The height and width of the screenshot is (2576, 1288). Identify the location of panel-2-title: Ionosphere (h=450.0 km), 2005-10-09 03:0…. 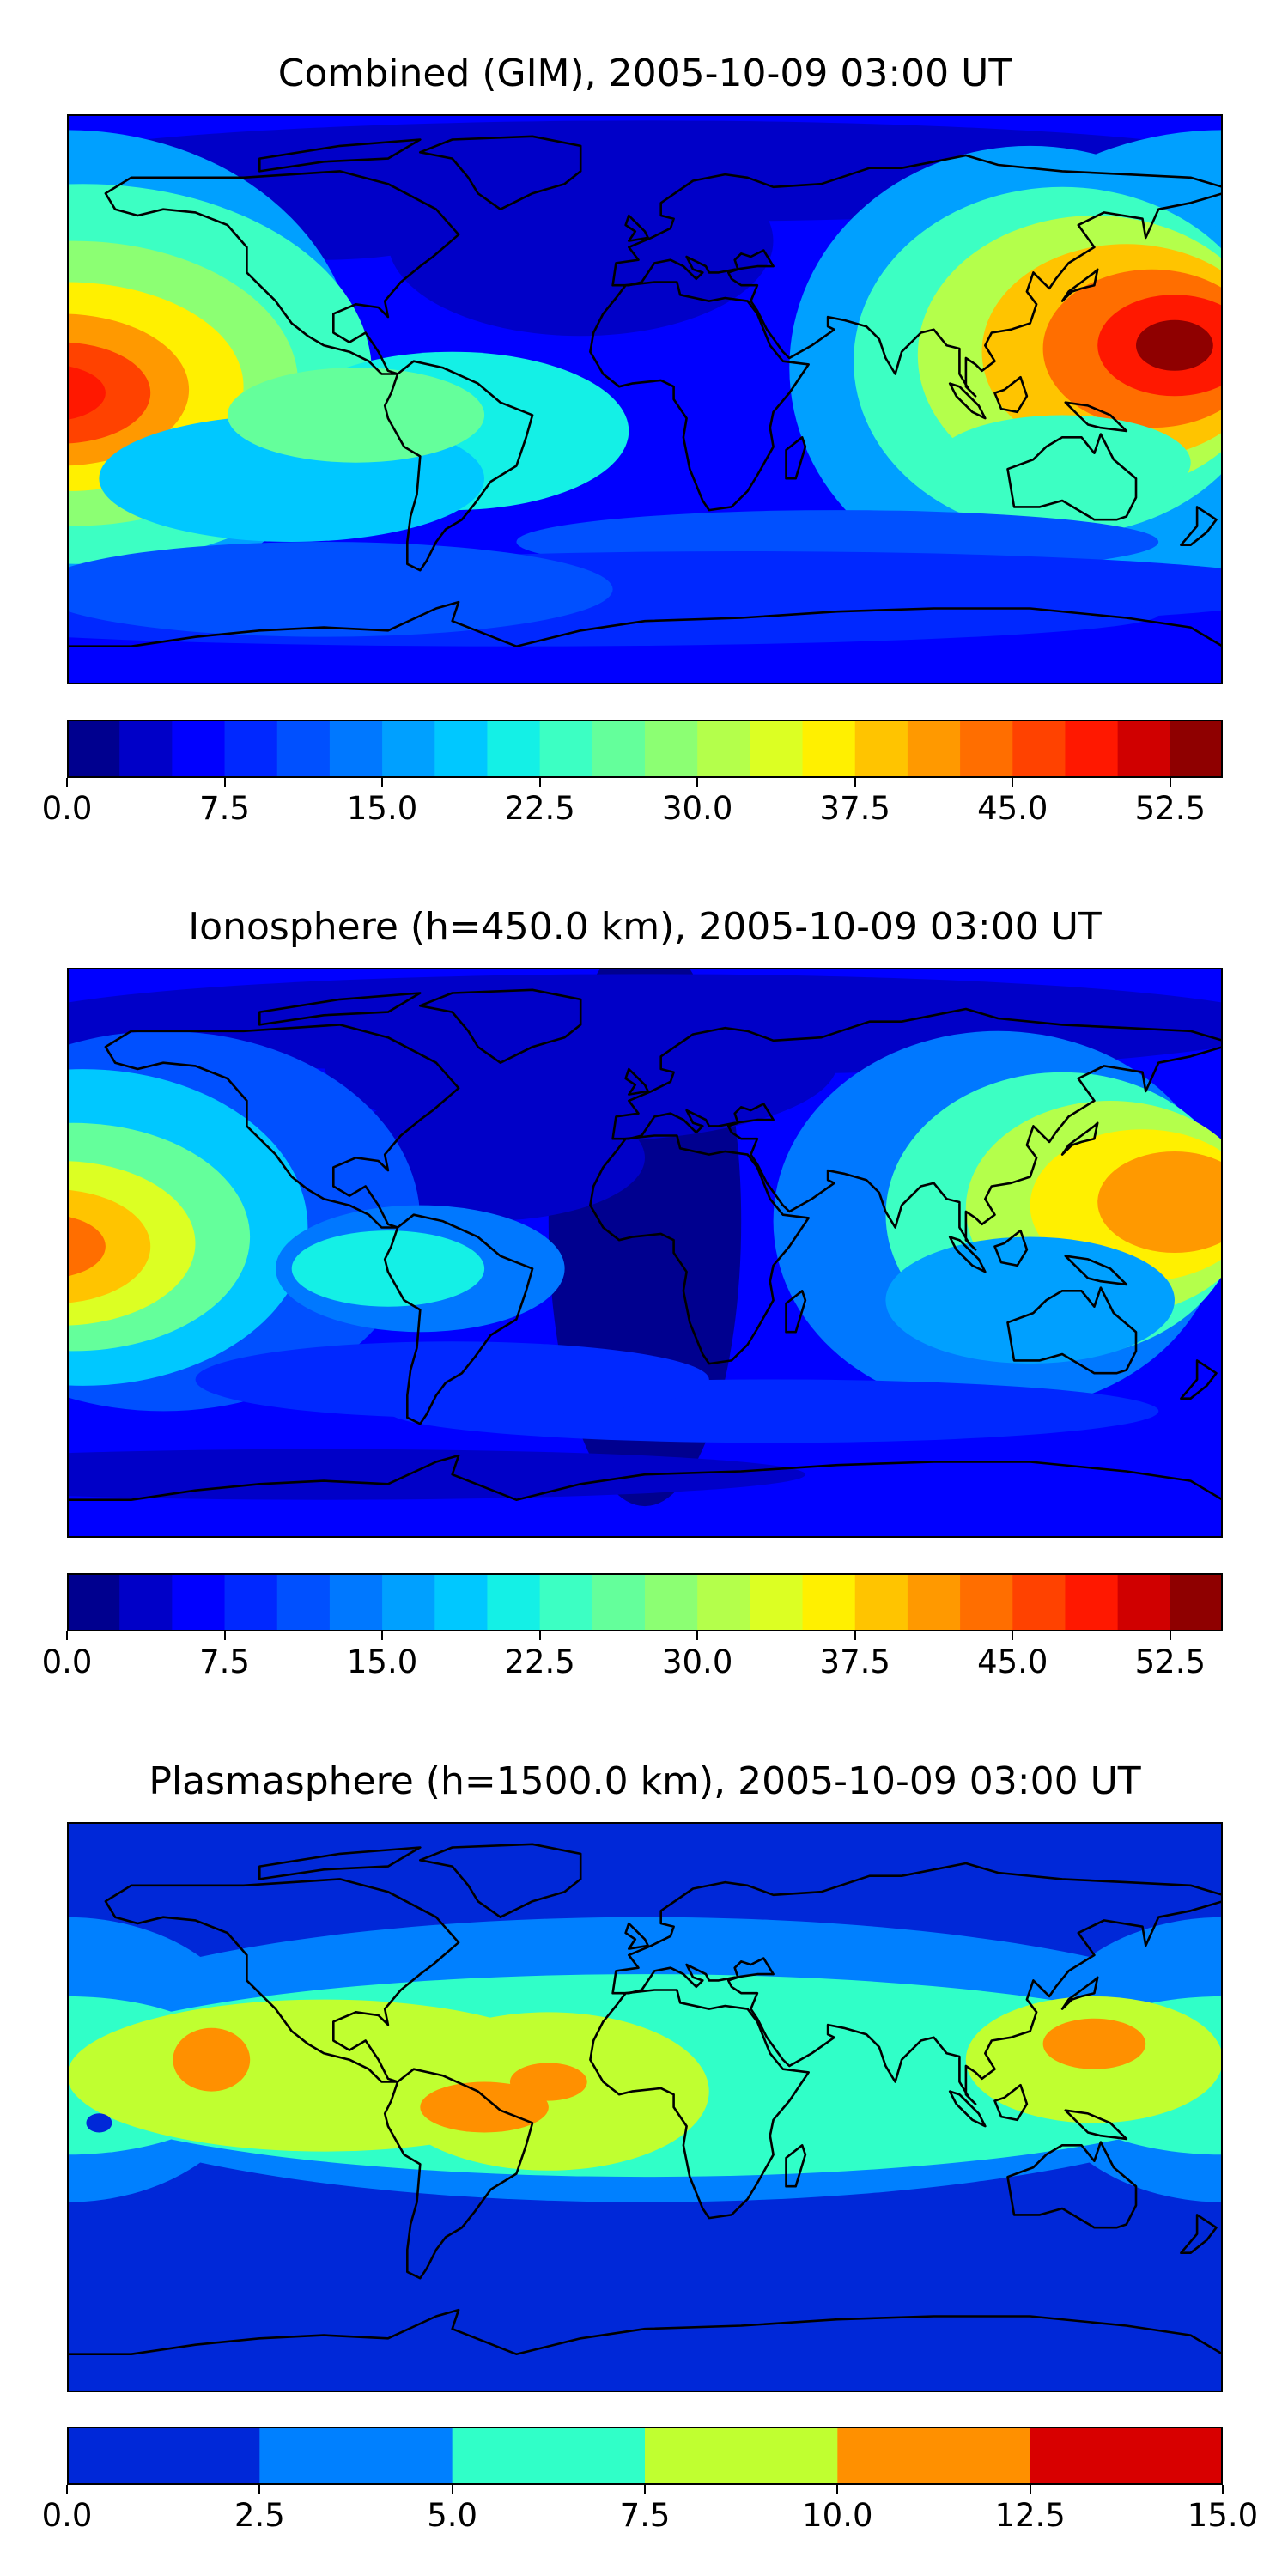
(645, 927).